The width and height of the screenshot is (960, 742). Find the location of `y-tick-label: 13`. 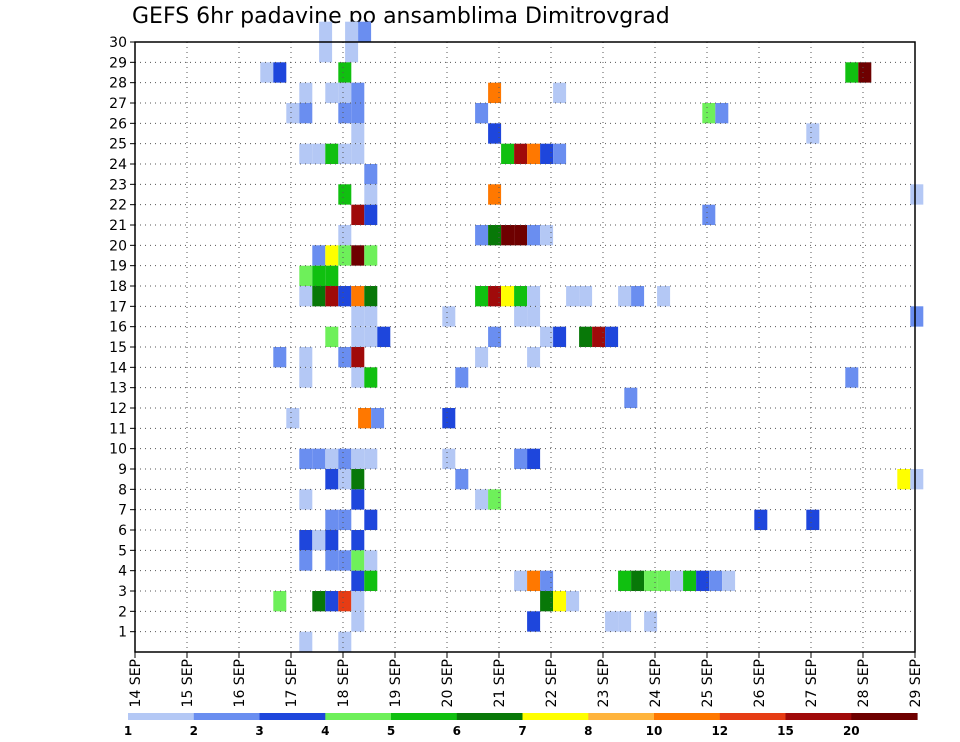

y-tick-label: 13 is located at coordinates (118, 389).